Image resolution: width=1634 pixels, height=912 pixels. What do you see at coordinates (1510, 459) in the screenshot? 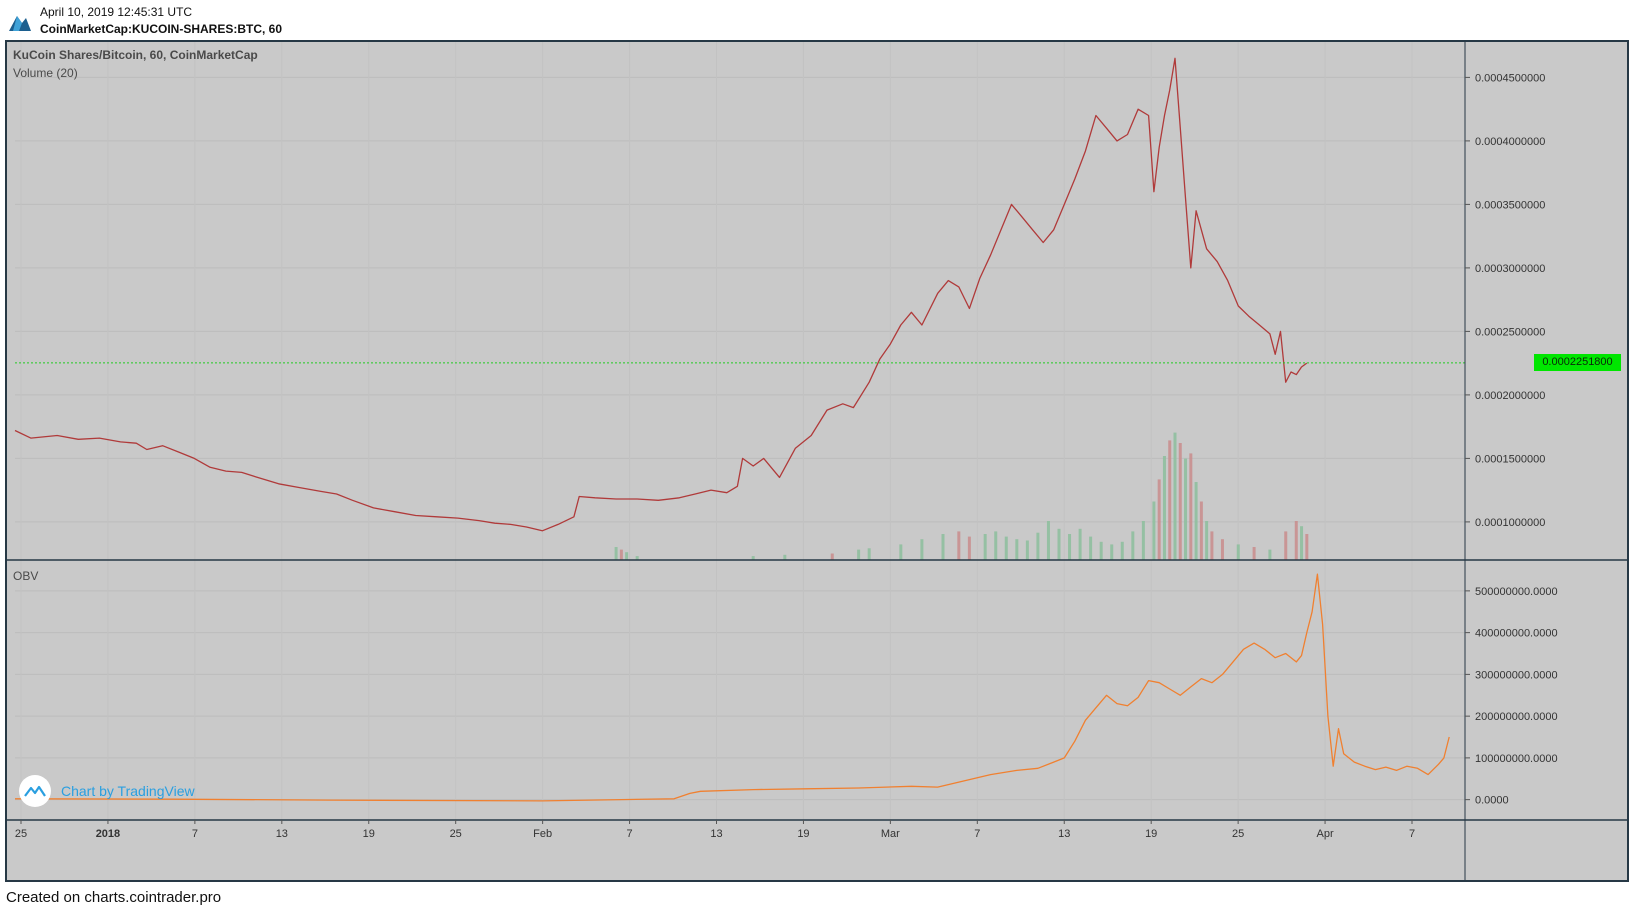
I see `price-tick-label: 0.0001500000` at bounding box center [1510, 459].